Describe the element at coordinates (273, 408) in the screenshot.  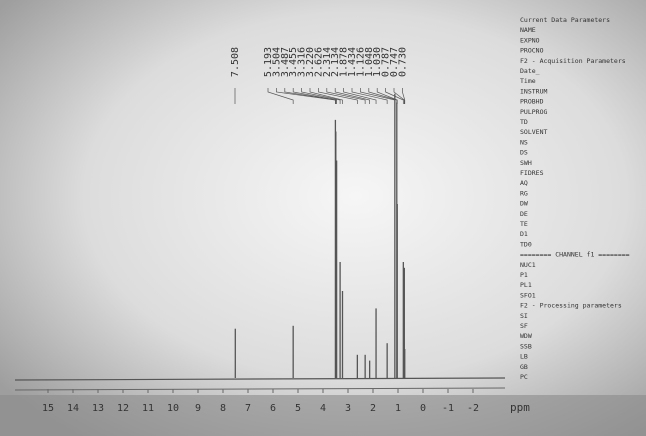
I see `x-tick-label: 6` at that location.